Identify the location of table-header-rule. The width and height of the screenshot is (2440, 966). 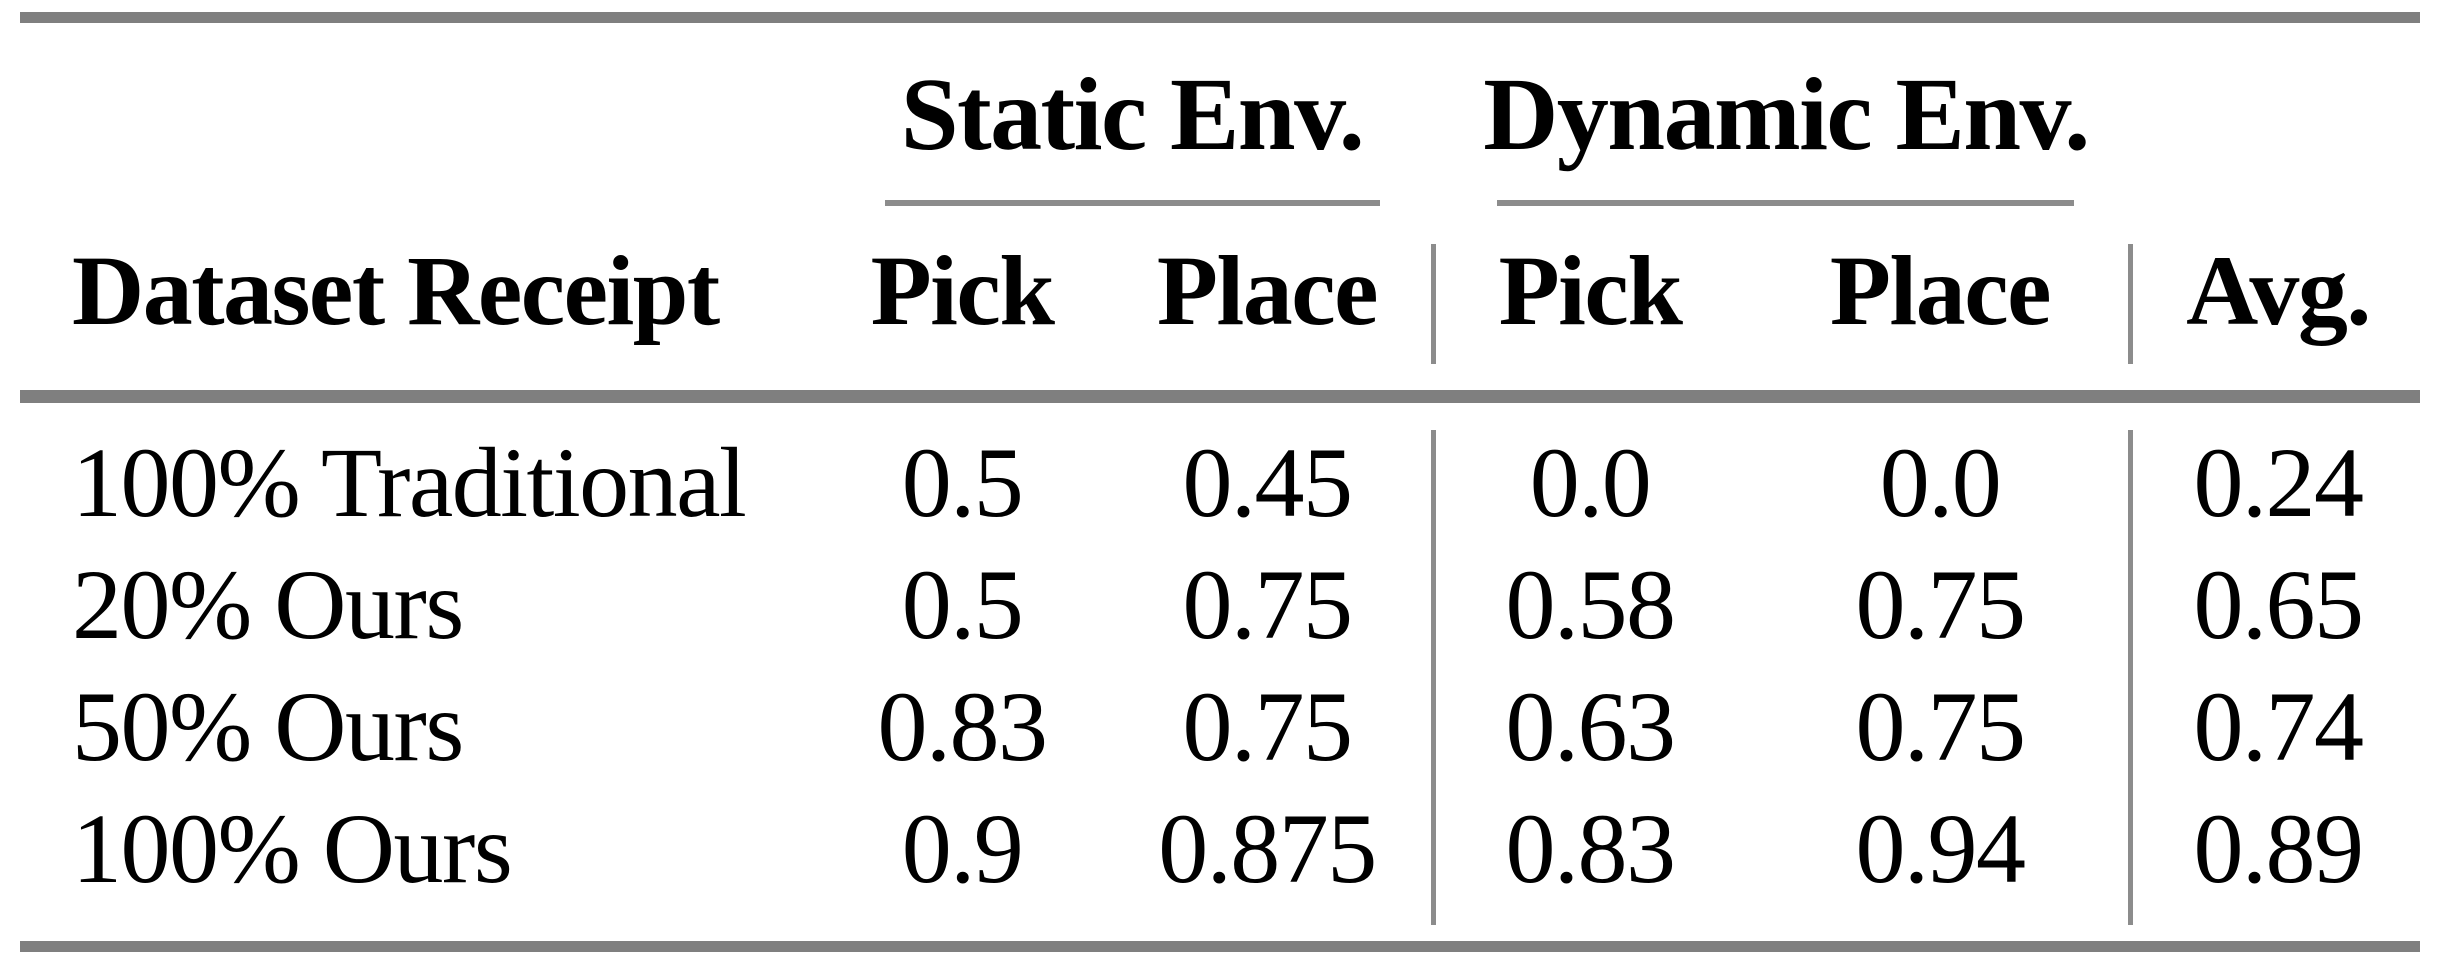
(1220, 396).